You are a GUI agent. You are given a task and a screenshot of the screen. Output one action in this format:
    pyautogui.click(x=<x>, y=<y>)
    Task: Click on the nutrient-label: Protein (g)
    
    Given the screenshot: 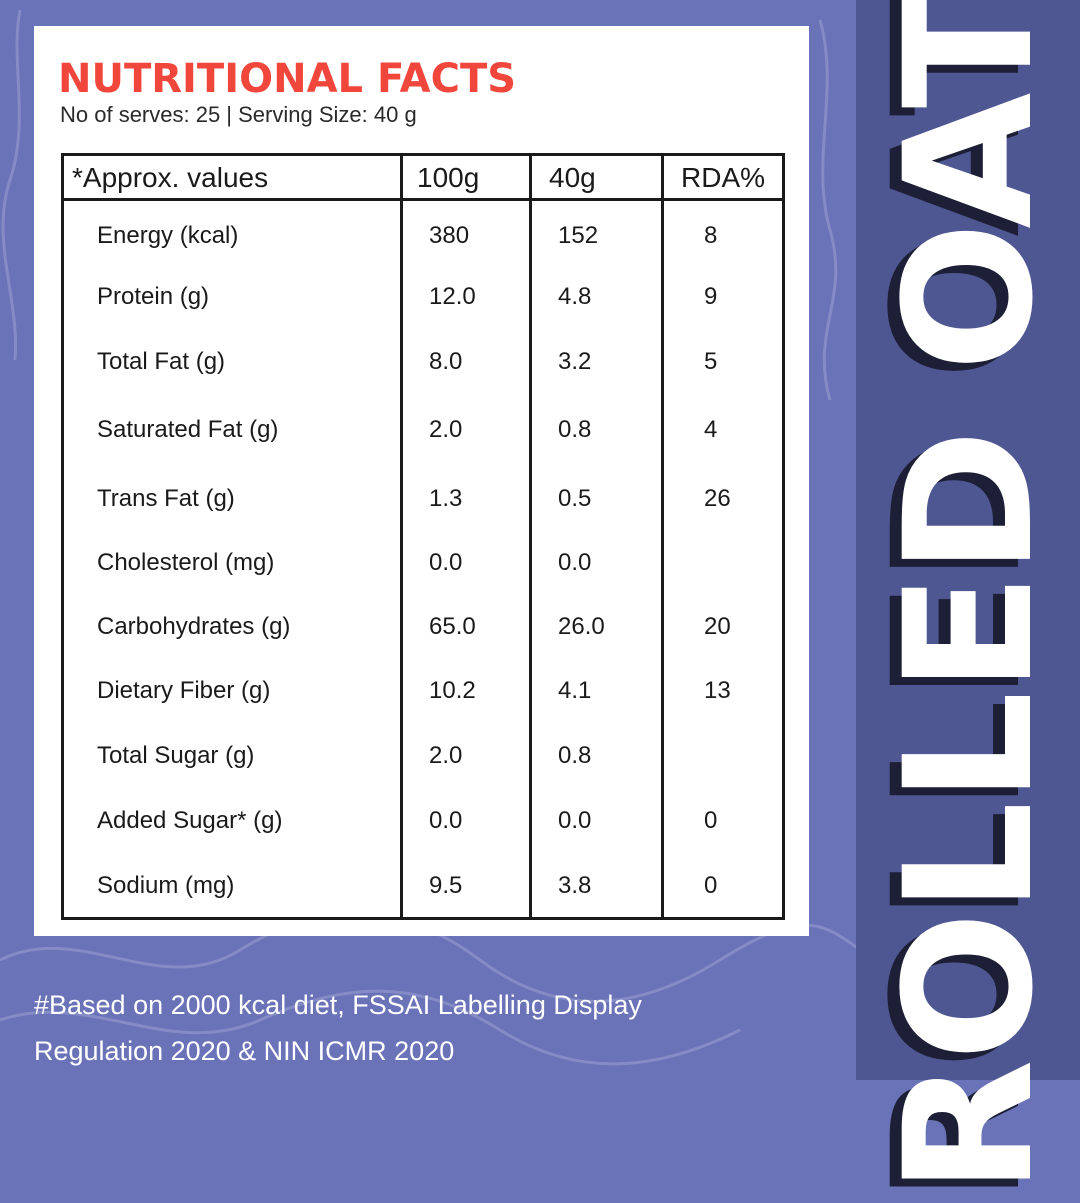 What is the action you would take?
    pyautogui.click(x=153, y=296)
    